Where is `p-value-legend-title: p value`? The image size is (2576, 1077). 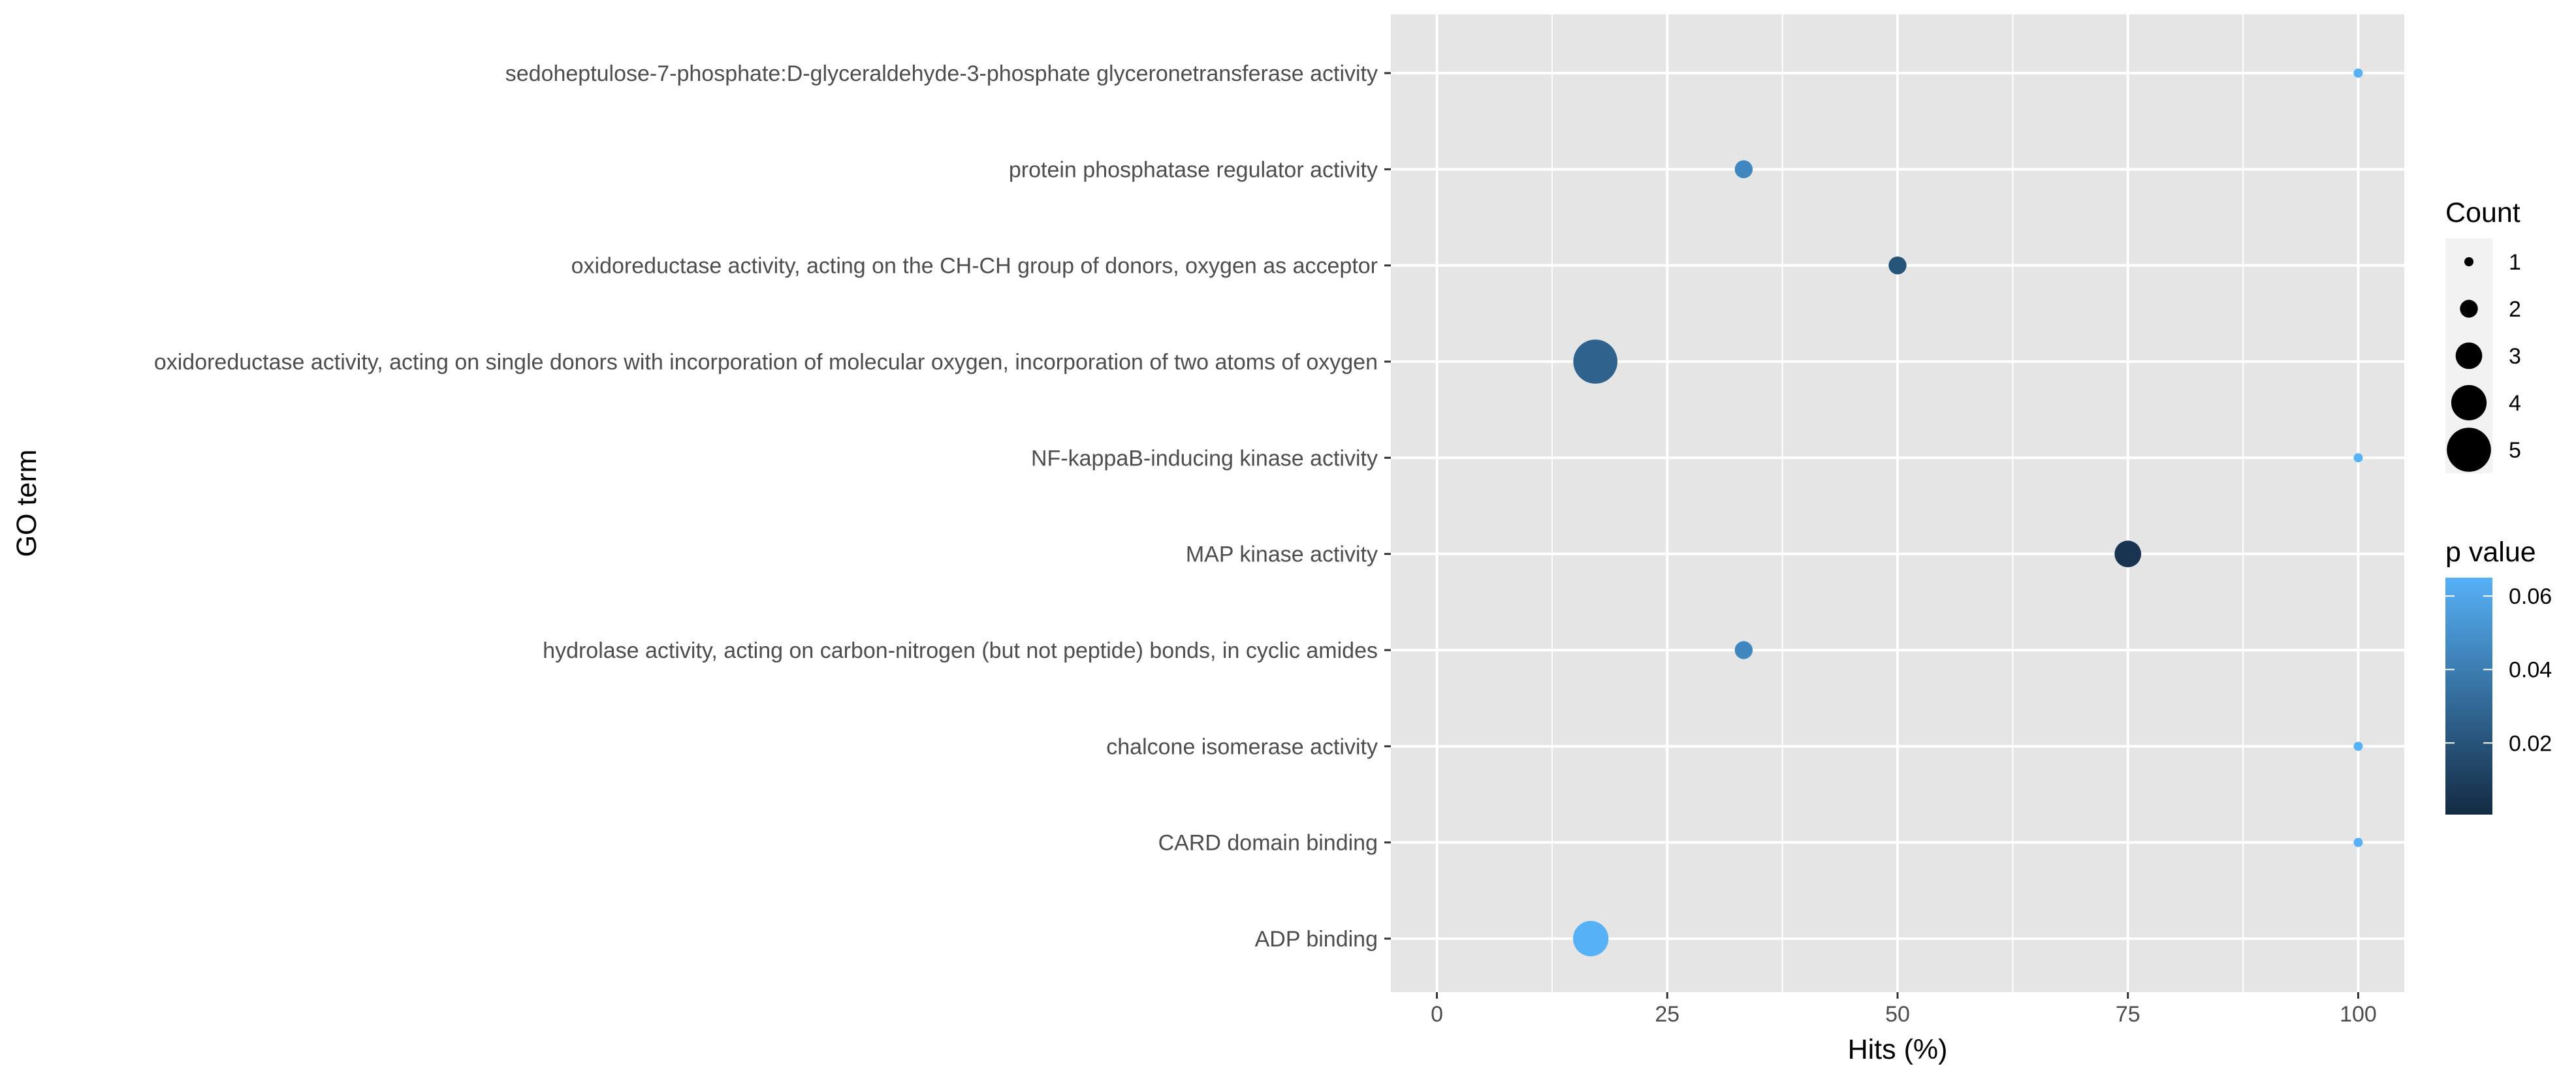 p-value-legend-title: p value is located at coordinates (2491, 552).